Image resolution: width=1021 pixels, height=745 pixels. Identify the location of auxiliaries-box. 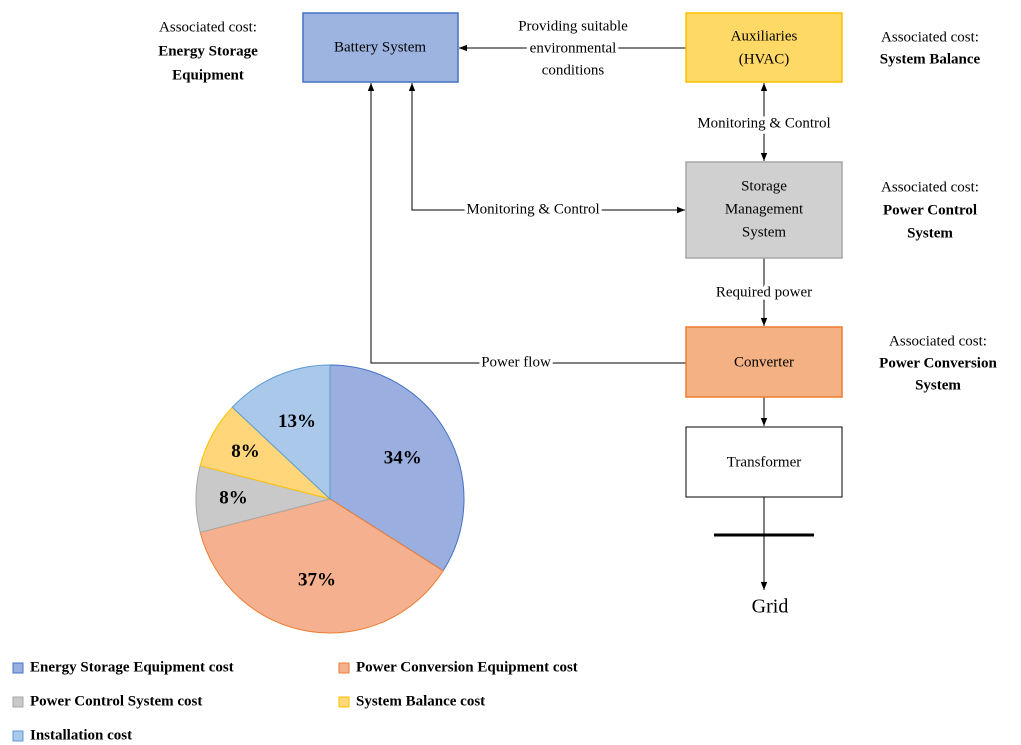
(764, 47).